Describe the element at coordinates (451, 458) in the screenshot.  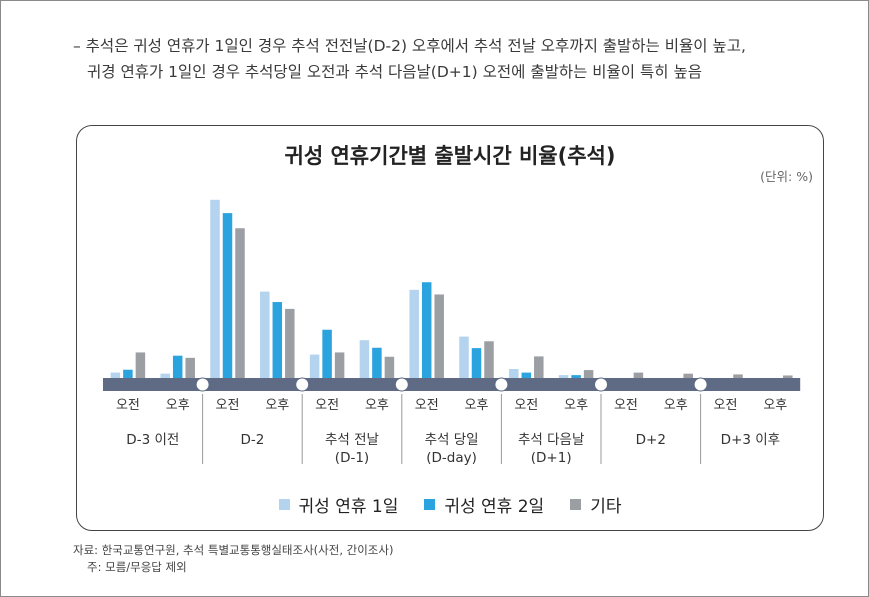
I see `group-sublabel: (D-day)` at that location.